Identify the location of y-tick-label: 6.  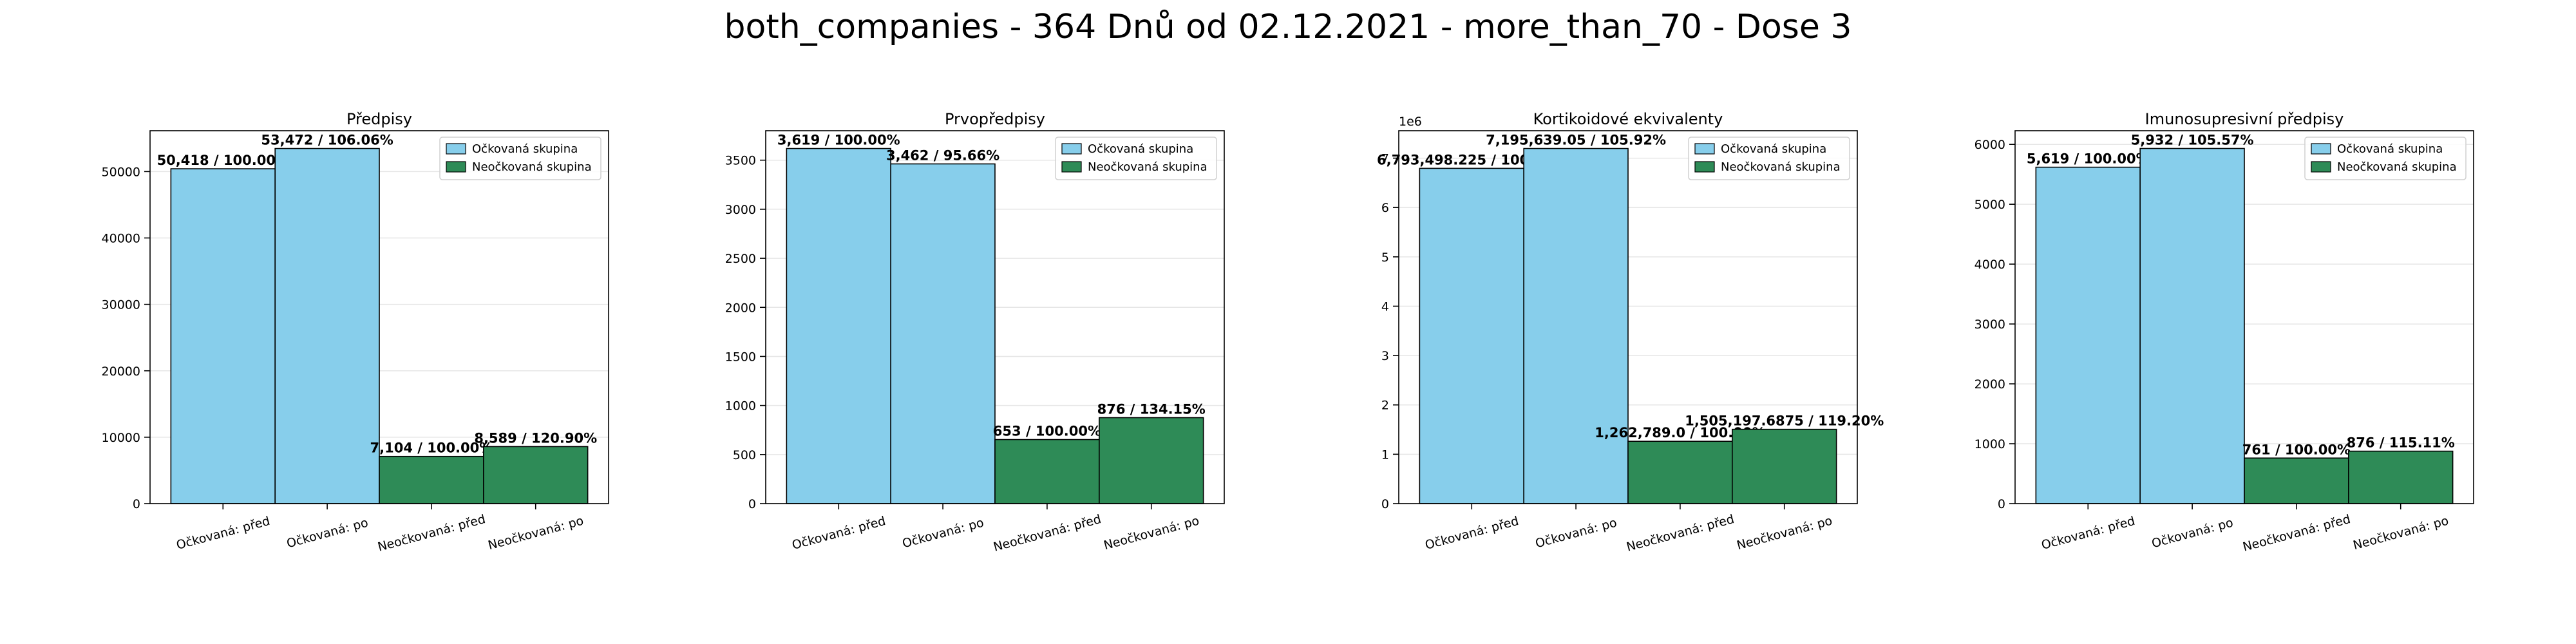
(1385, 208).